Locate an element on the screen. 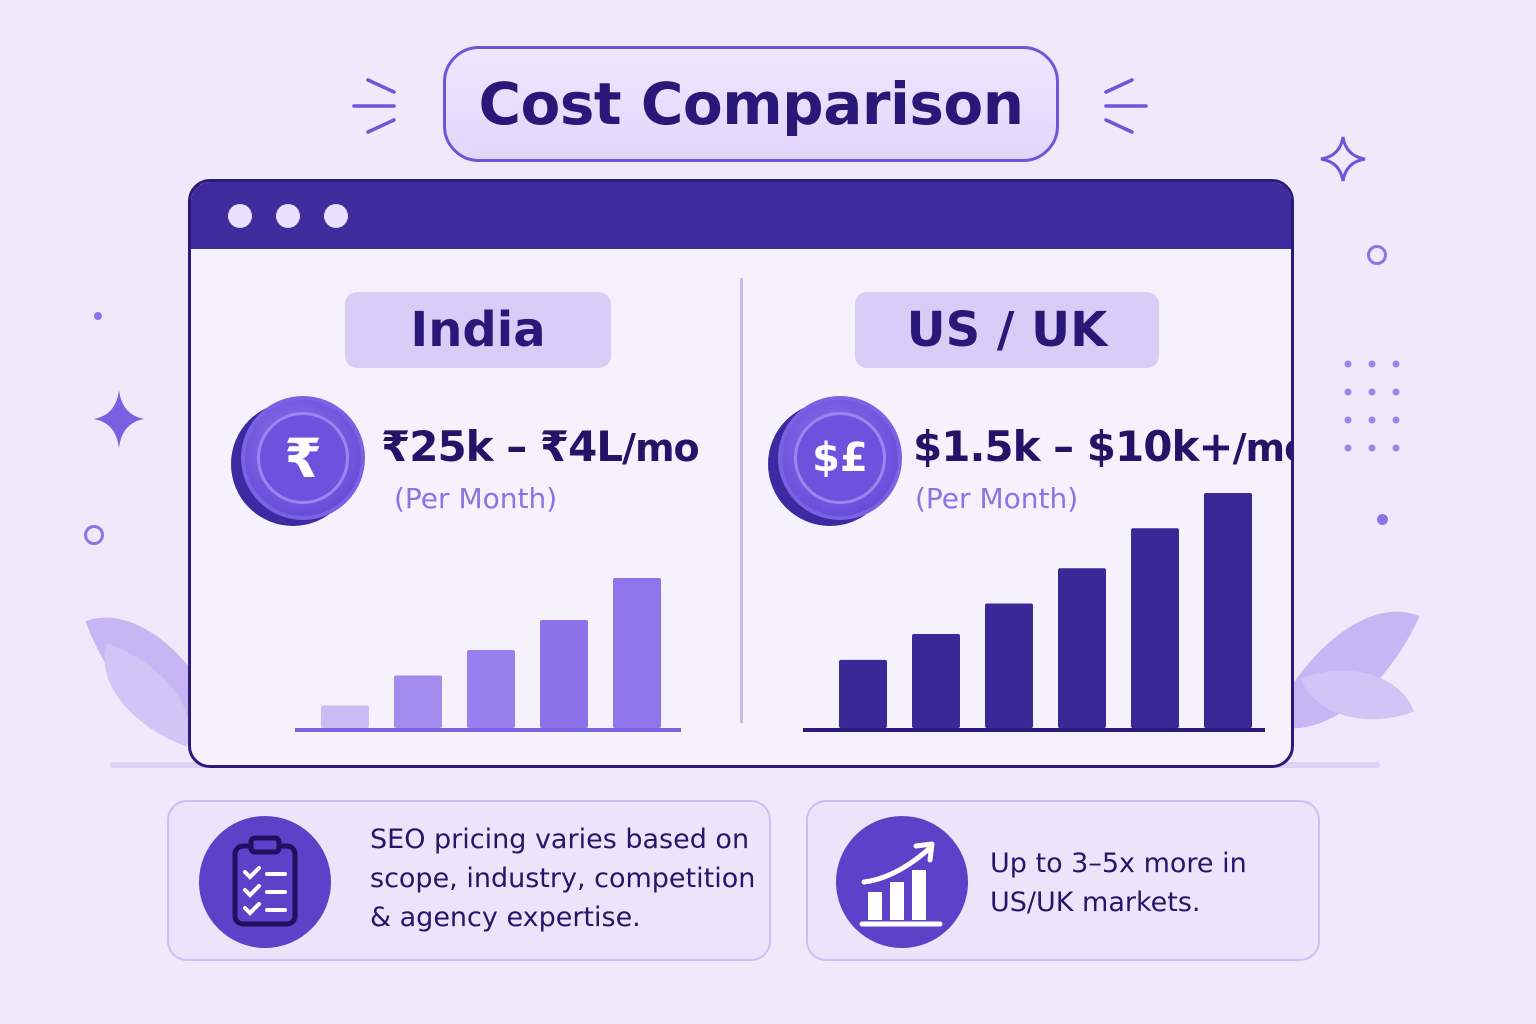 The height and width of the screenshot is (1024, 1536). rupee-coin-icon: ₹ is located at coordinates (303, 458).